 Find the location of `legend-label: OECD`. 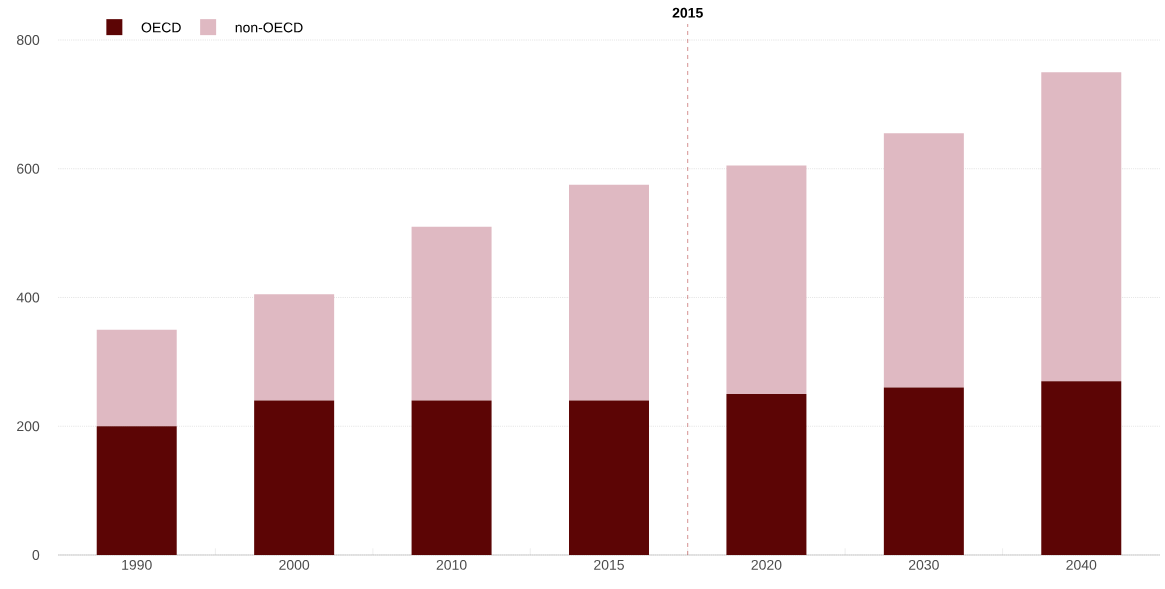

legend-label: OECD is located at coordinates (161, 27).